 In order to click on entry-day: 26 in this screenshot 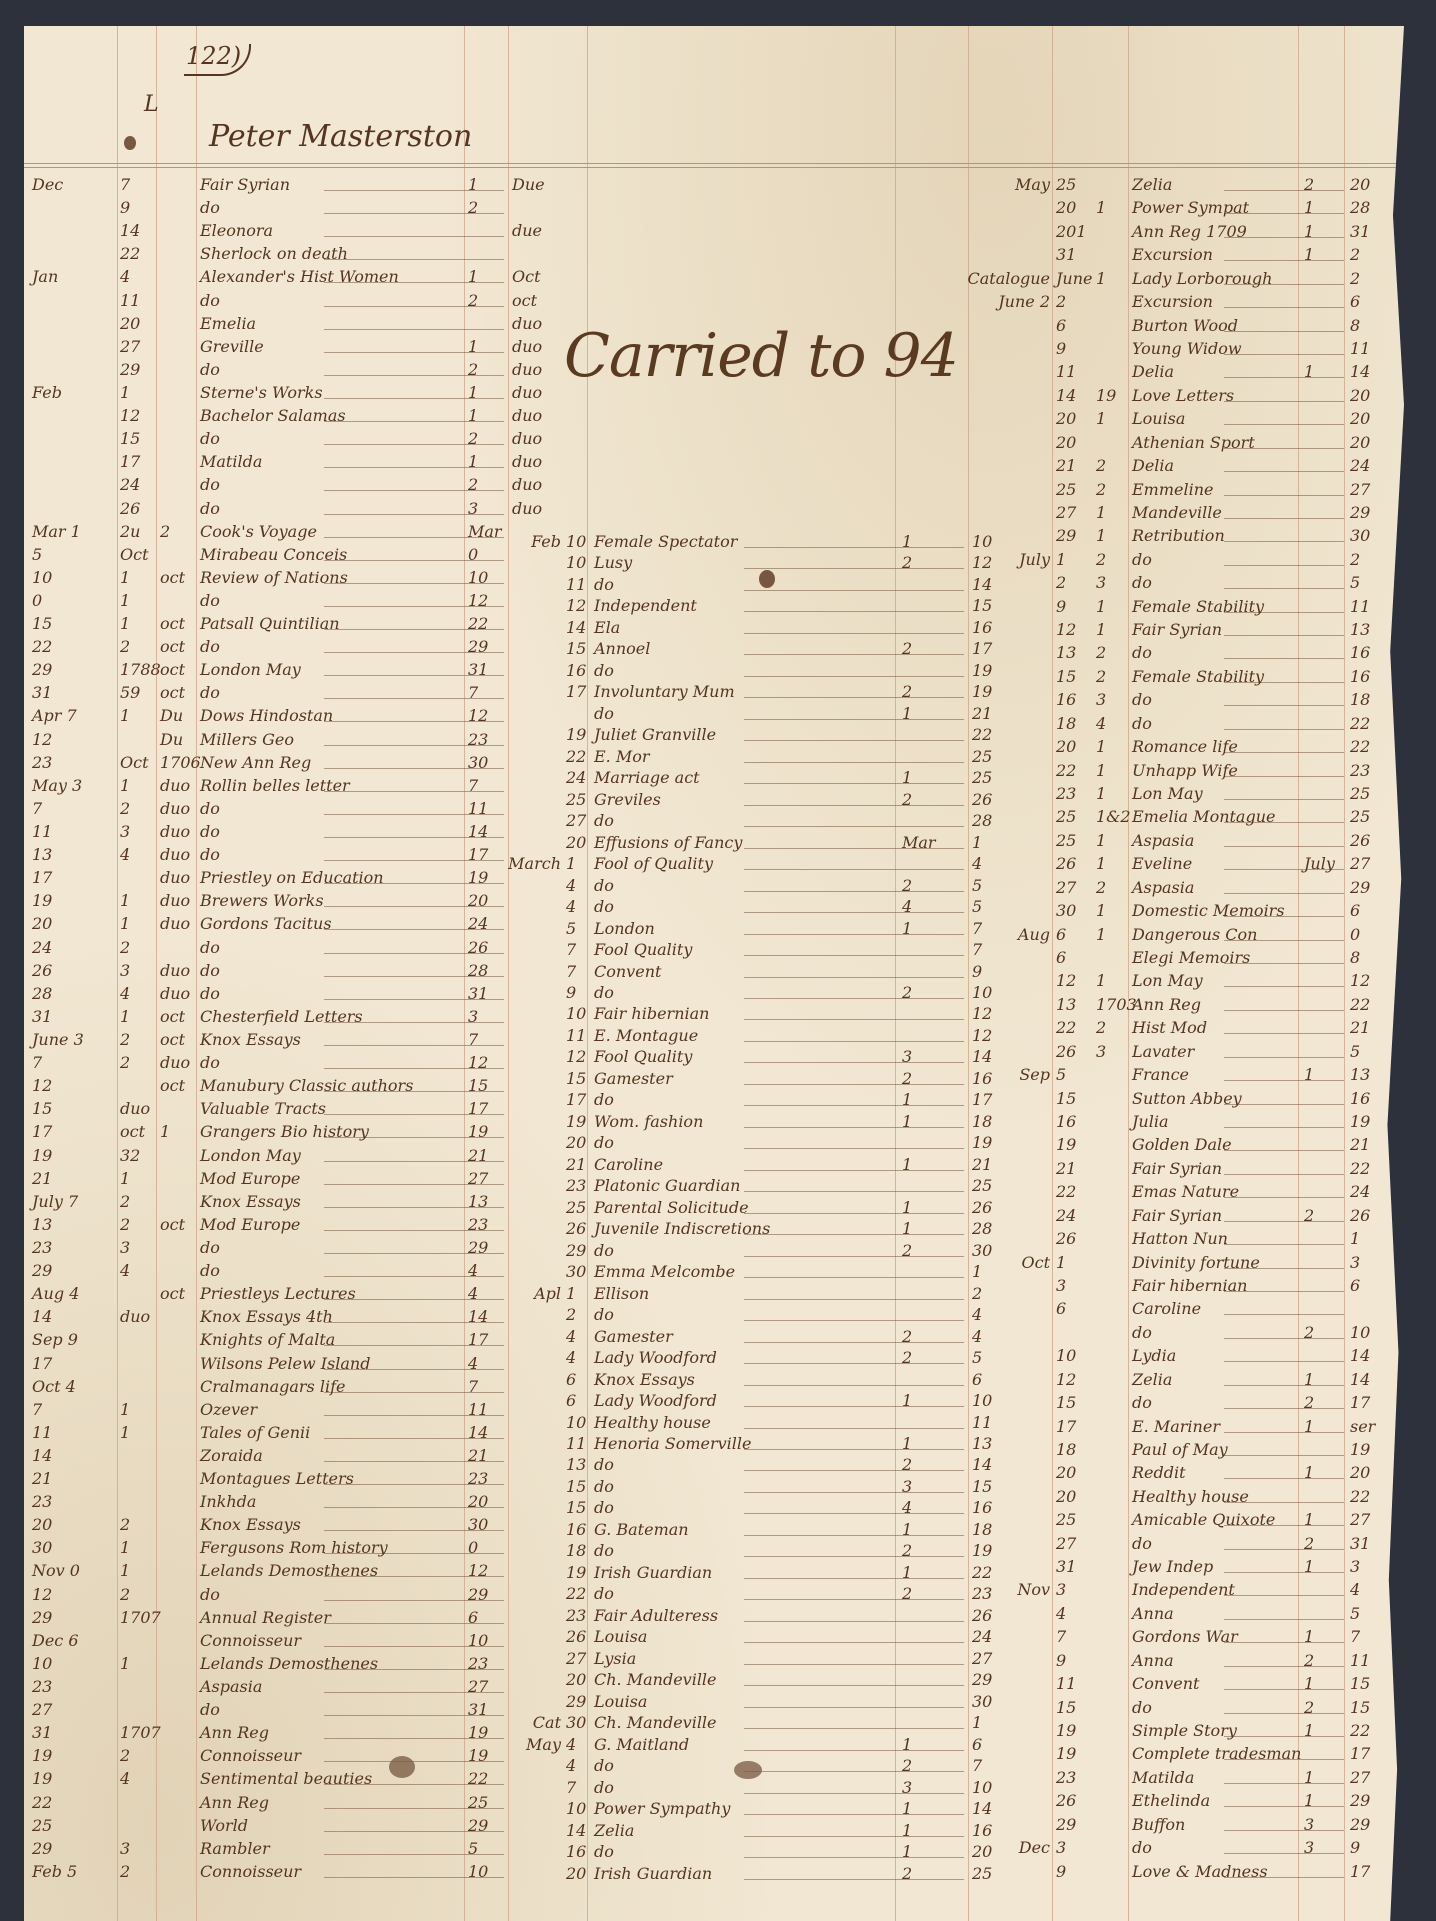, I will do `click(1066, 1801)`.